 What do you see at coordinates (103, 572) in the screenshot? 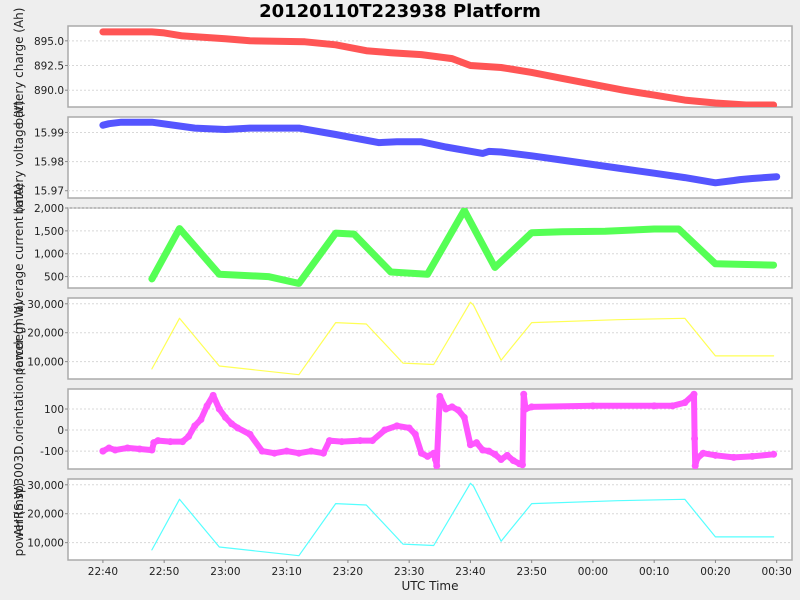
I see `x-tick-label: 22:40` at bounding box center [103, 572].